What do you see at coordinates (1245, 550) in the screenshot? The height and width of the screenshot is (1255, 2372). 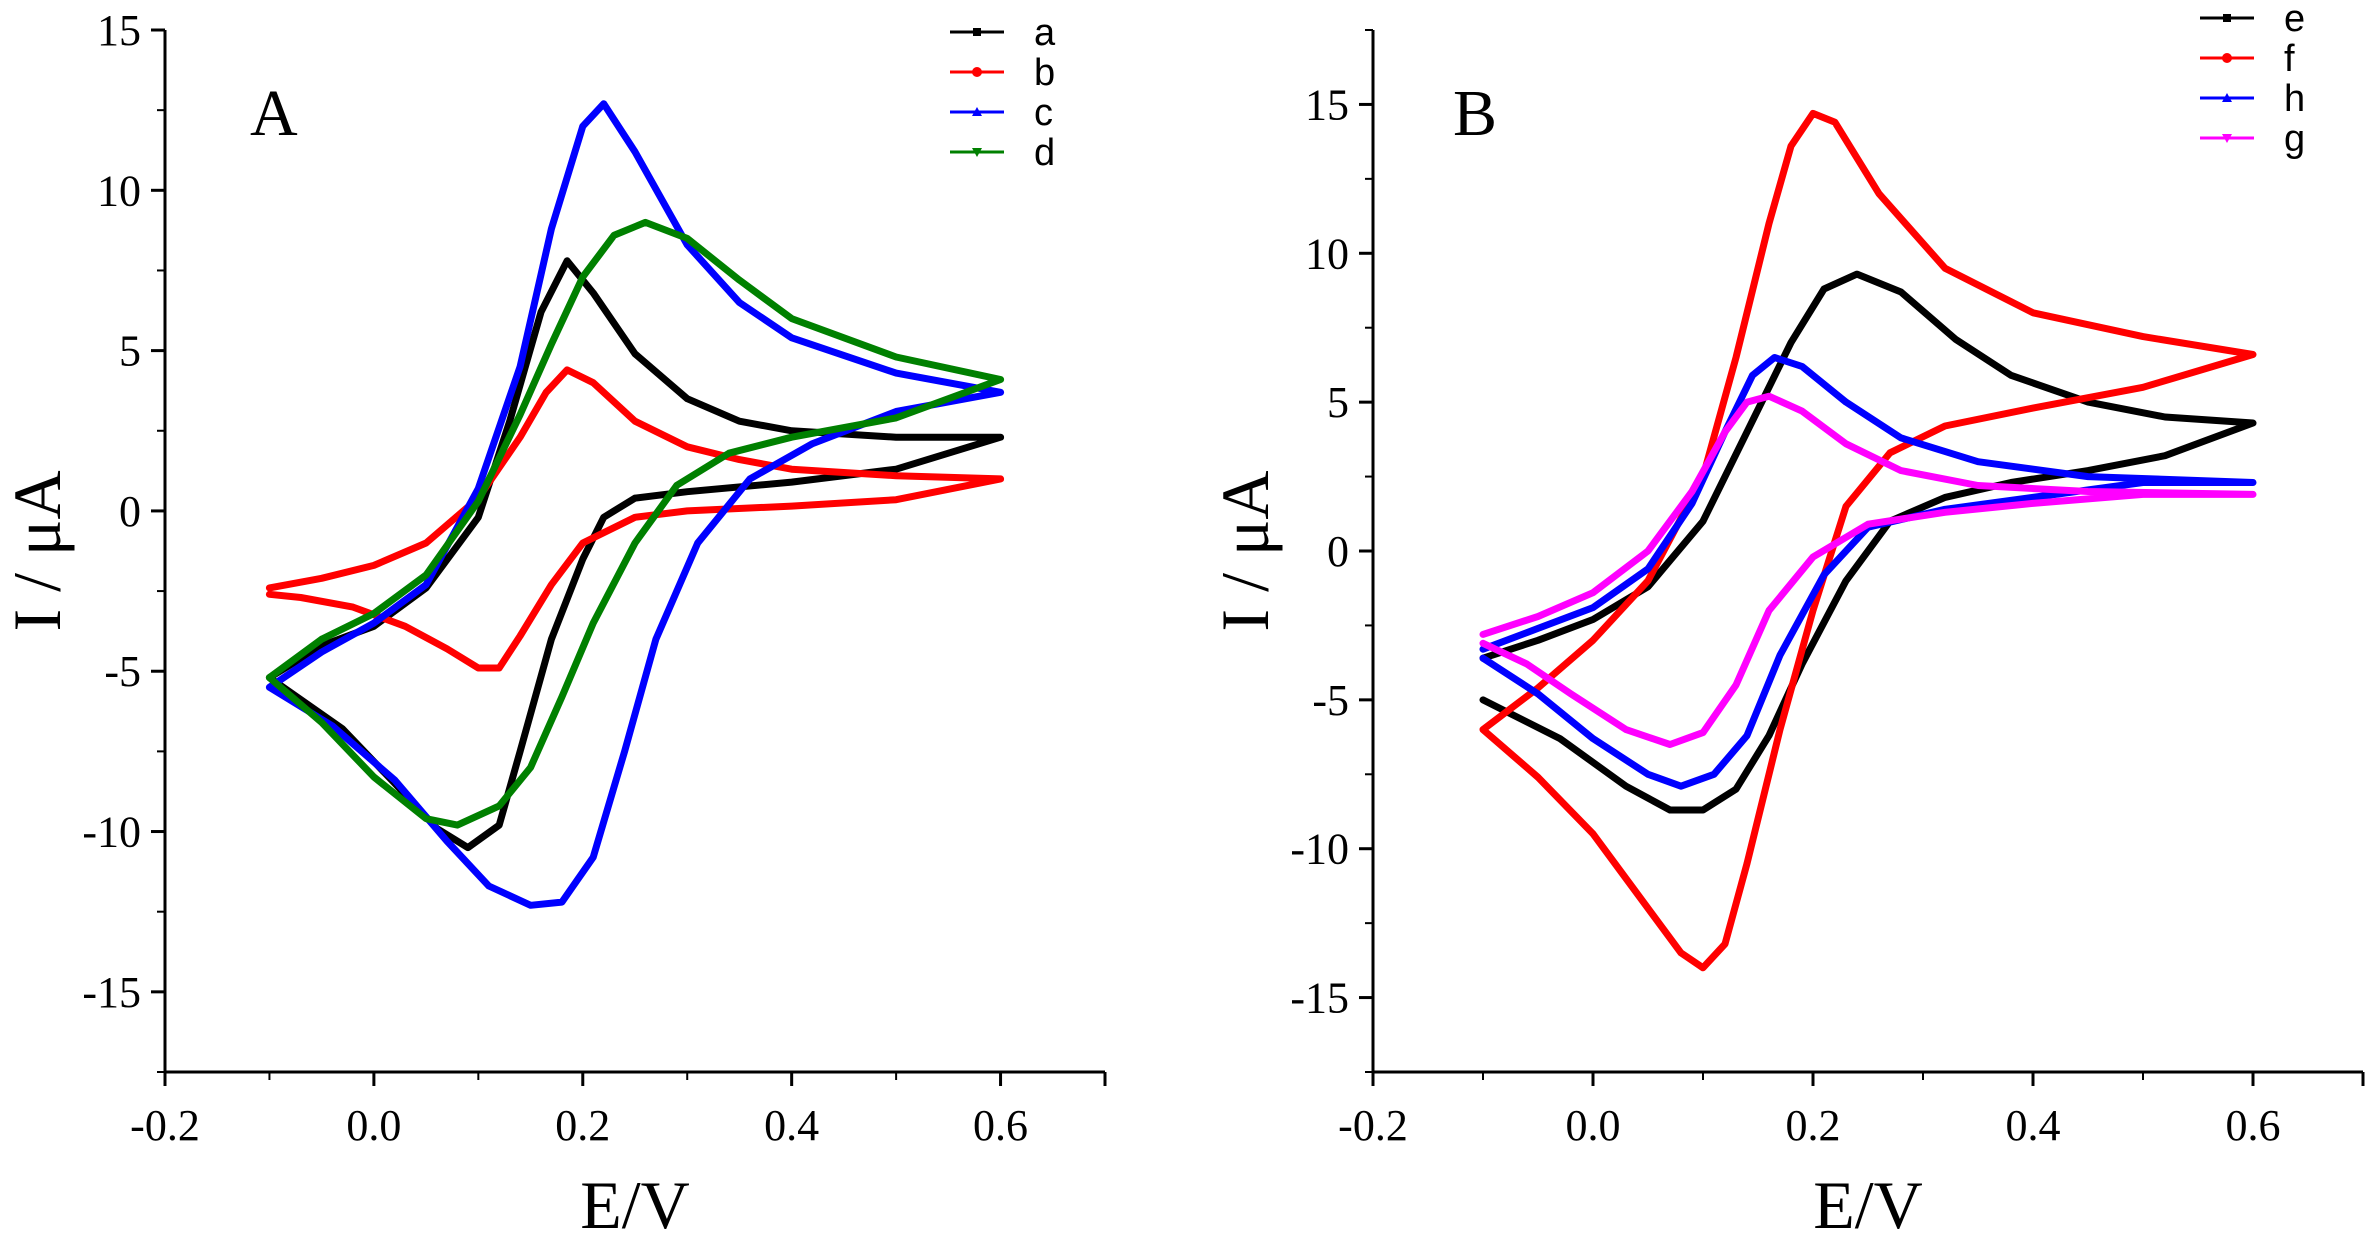 I see `panel-b-y-axis-title: I / μA` at bounding box center [1245, 550].